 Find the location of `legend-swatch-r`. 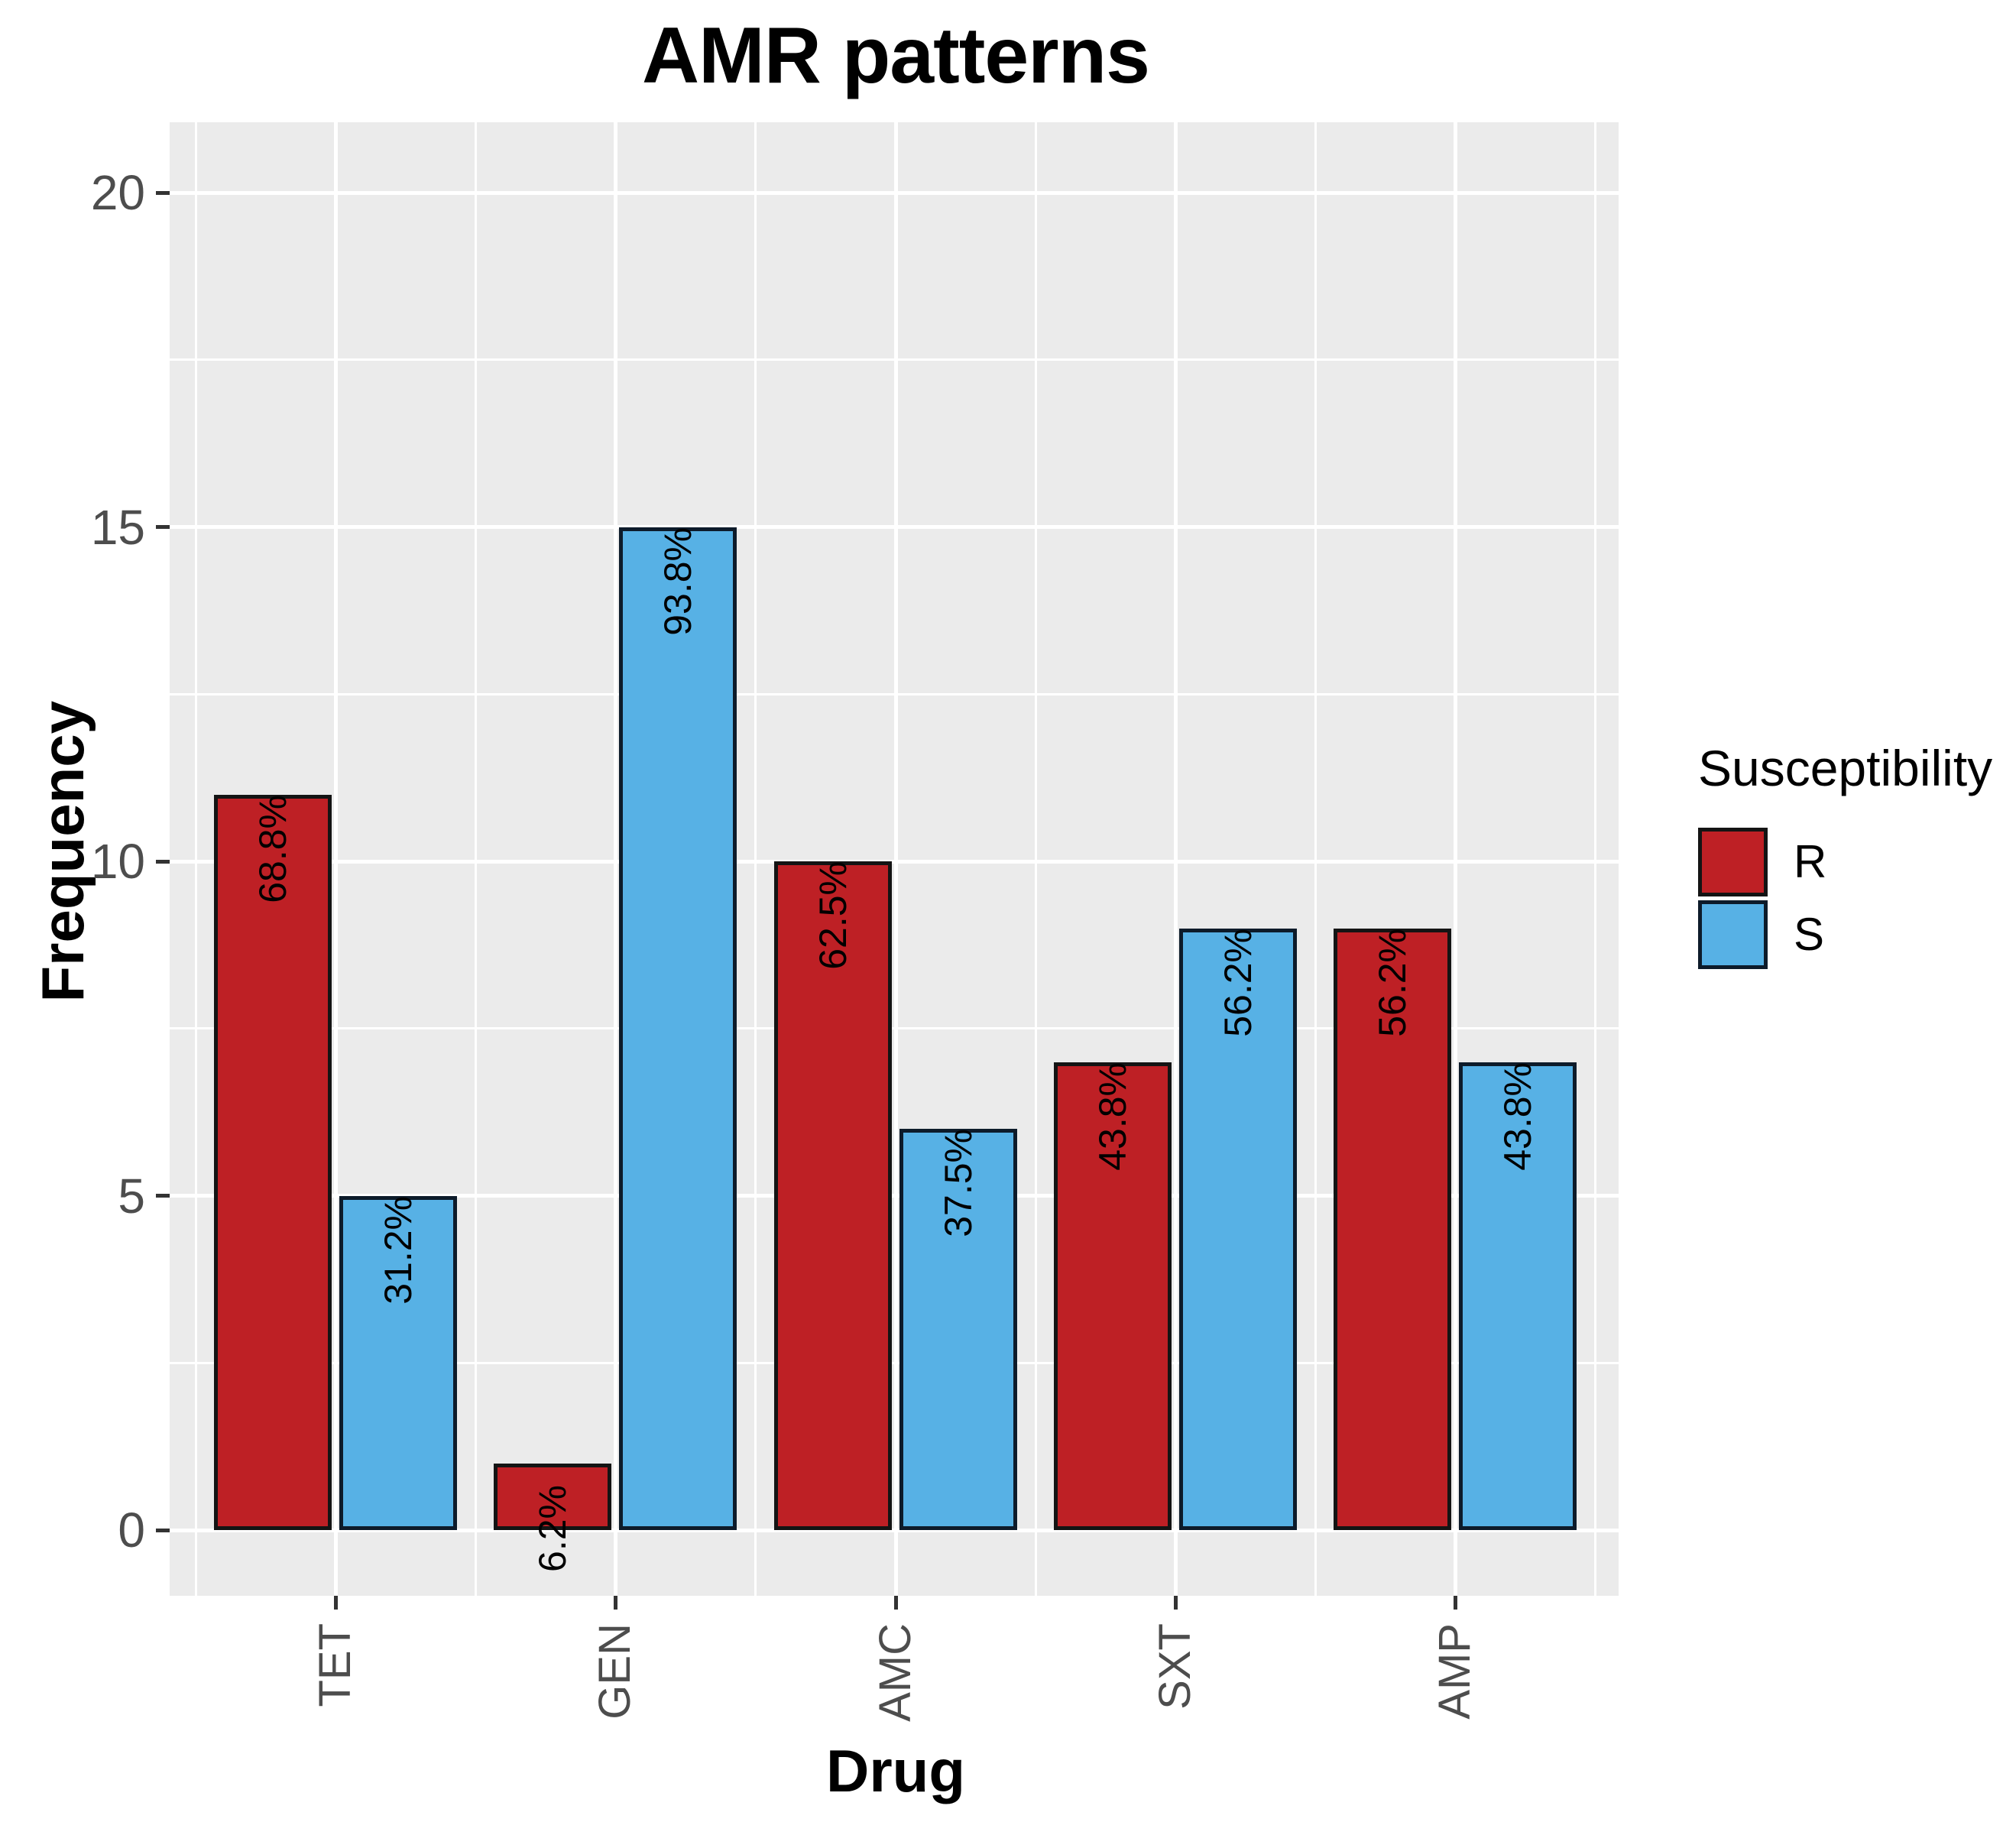

legend-swatch-r is located at coordinates (1733, 862).